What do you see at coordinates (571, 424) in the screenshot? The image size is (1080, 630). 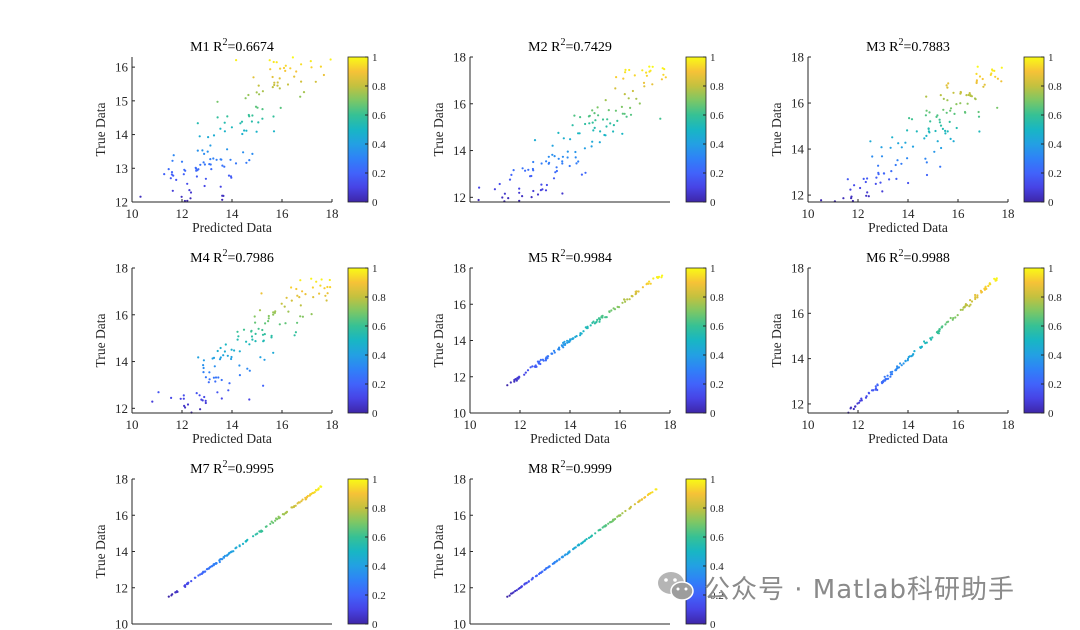 I see `x-tick-label: 14` at bounding box center [571, 424].